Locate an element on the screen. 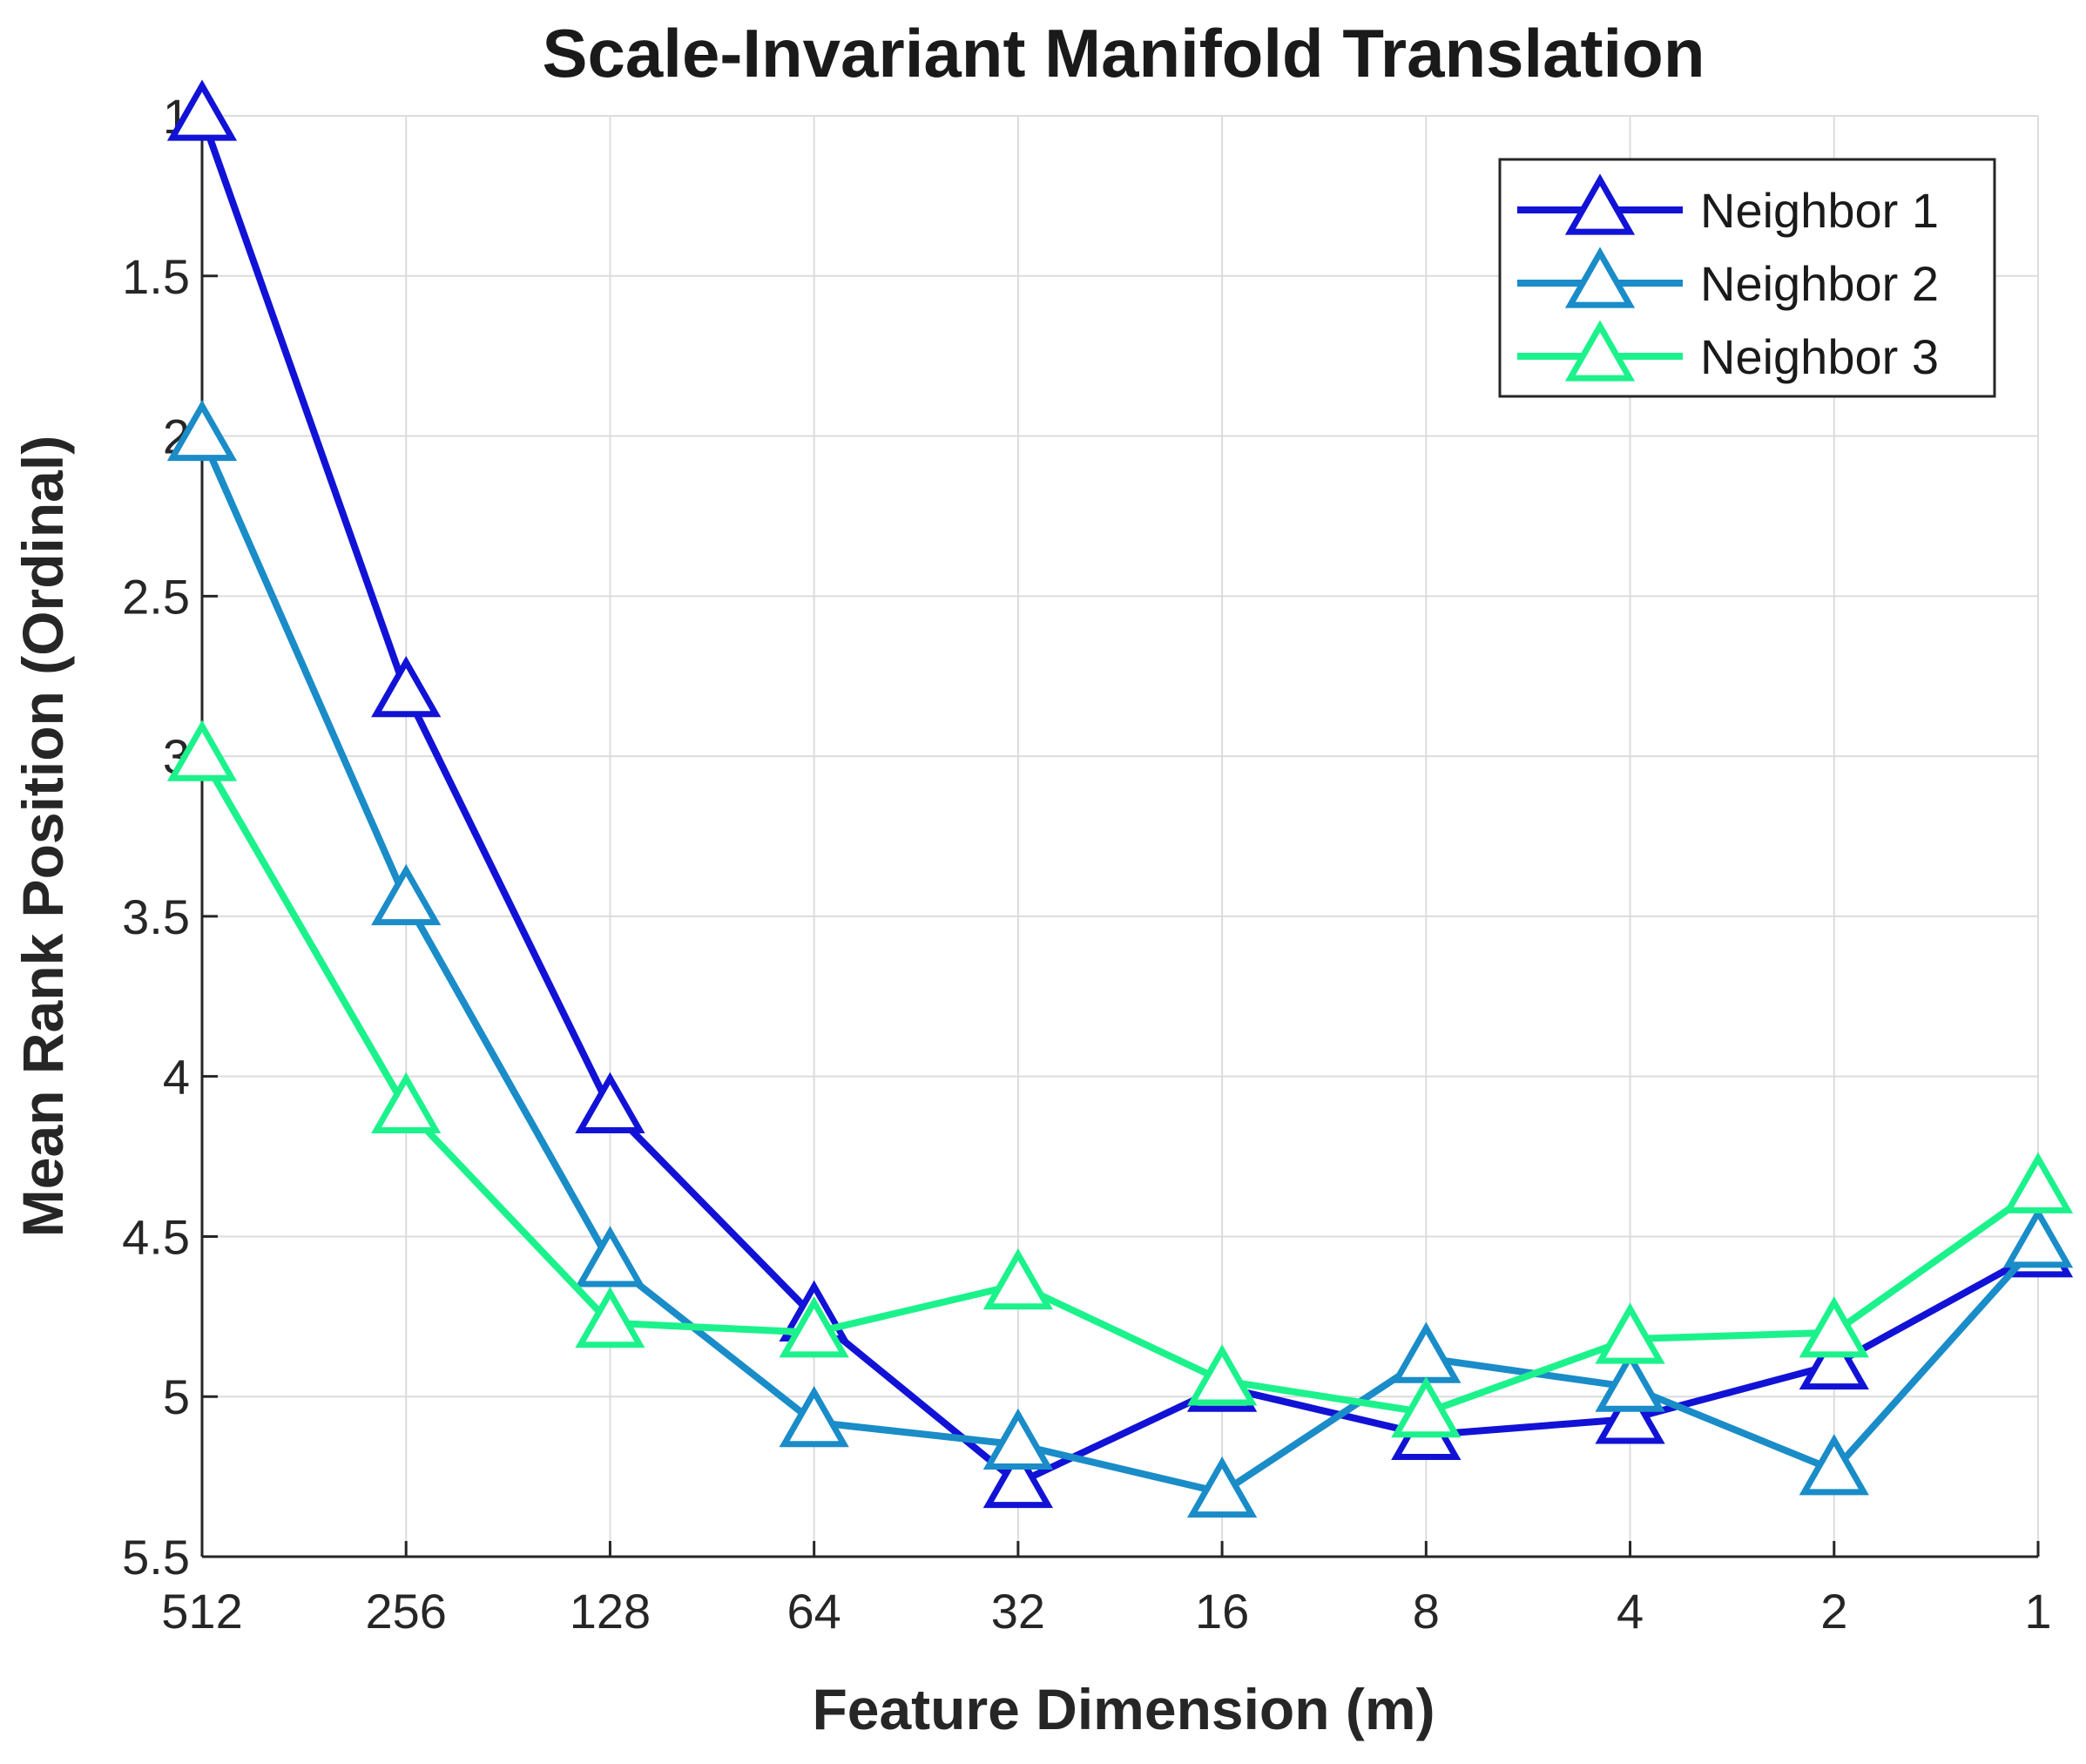  y-tick-label: 1.5 is located at coordinates (156, 276).